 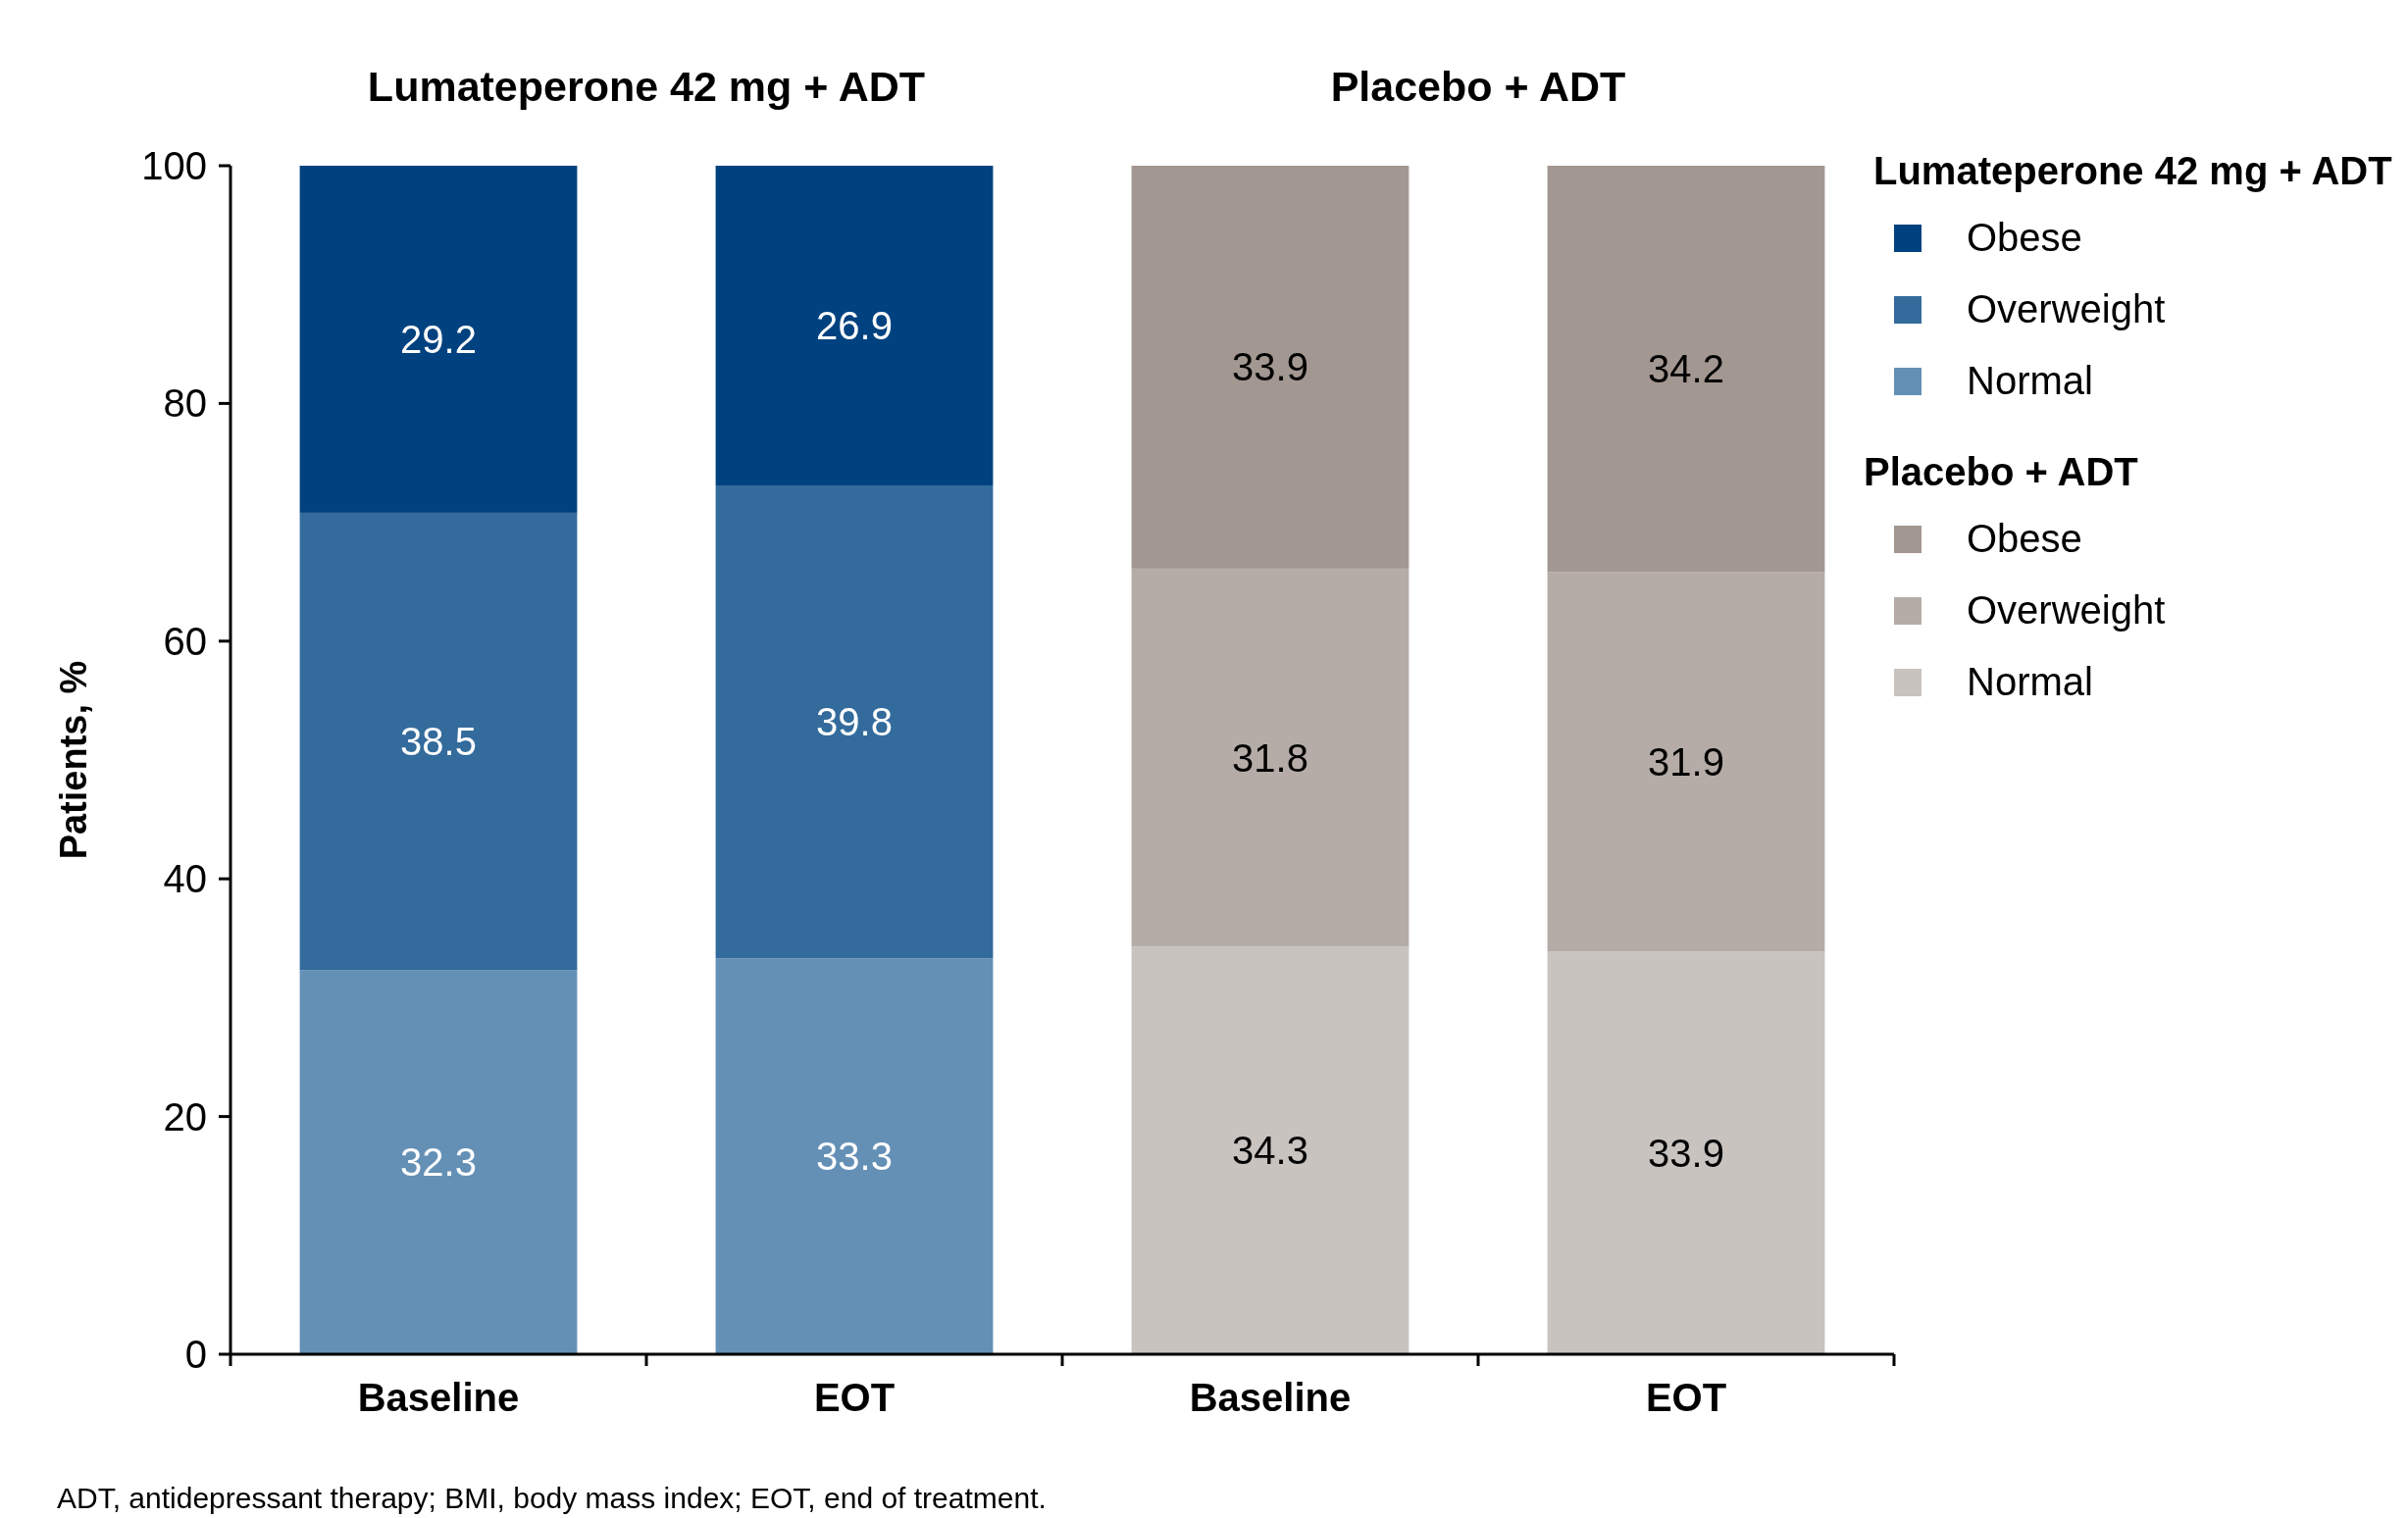 I want to click on data-label: 34.3, so click(x=1270, y=1151).